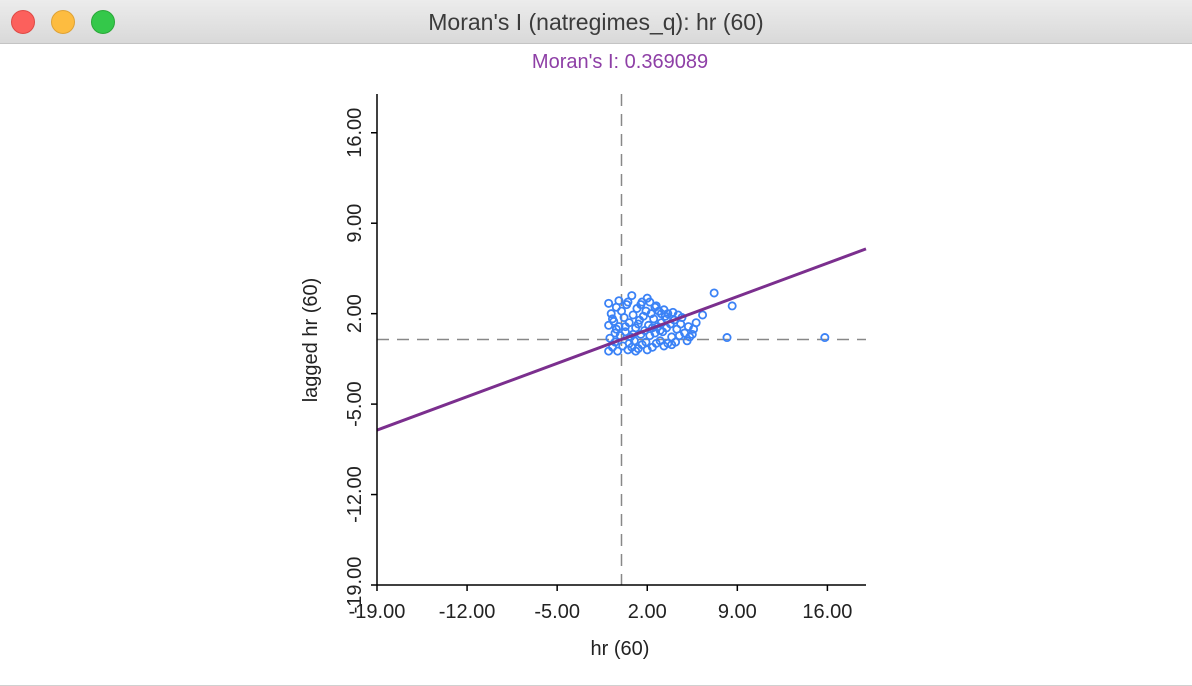 The height and width of the screenshot is (686, 1192). I want to click on minimize-window-button, so click(63, 22).